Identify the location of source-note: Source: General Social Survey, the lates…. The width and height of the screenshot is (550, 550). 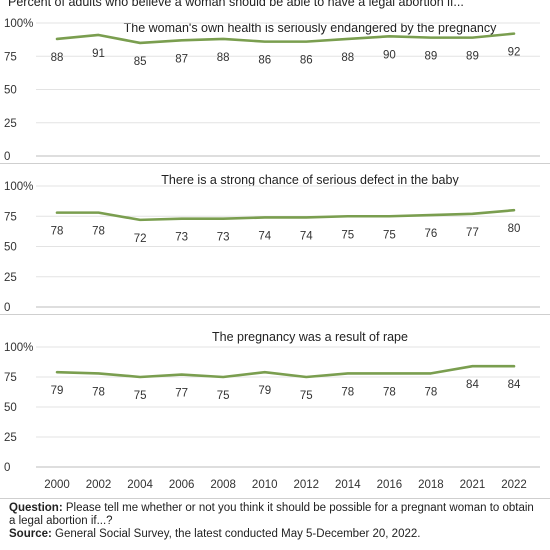
(276, 534).